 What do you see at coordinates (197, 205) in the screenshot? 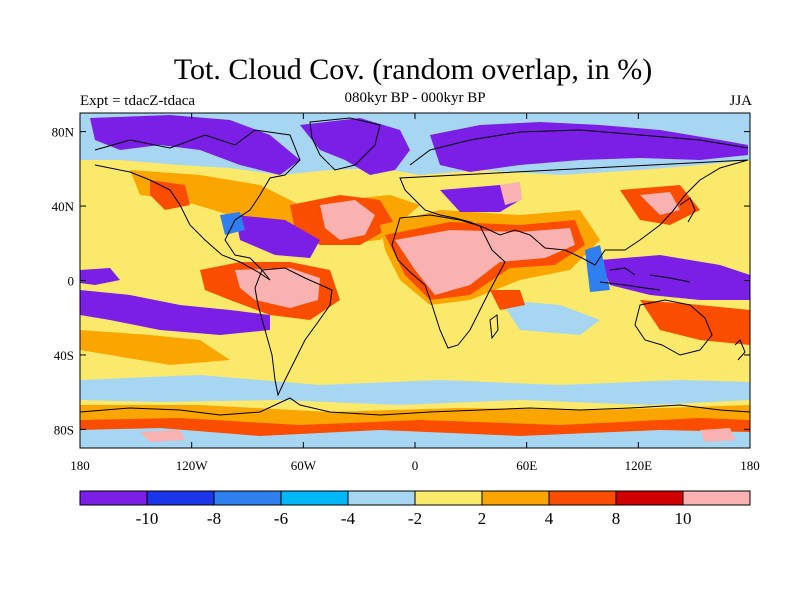
I see `coastline-north-america` at bounding box center [197, 205].